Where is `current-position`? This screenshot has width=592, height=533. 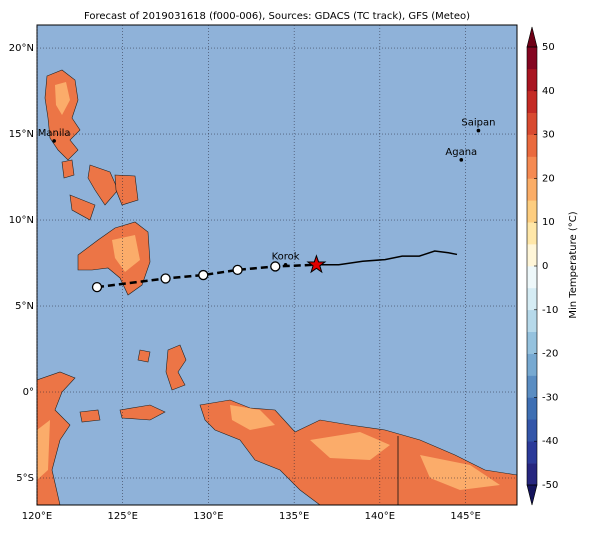
current-position is located at coordinates (316, 264).